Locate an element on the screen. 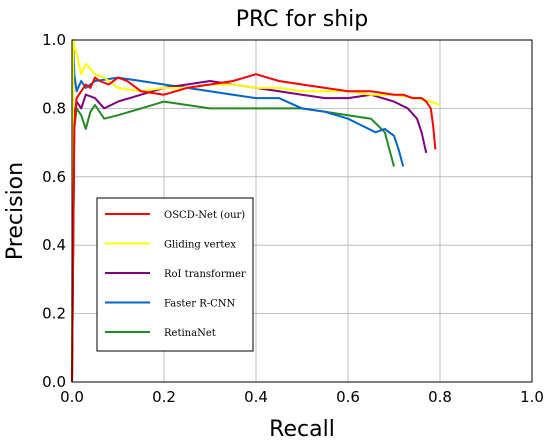  y-tick-label: 0.2 is located at coordinates (54, 314).